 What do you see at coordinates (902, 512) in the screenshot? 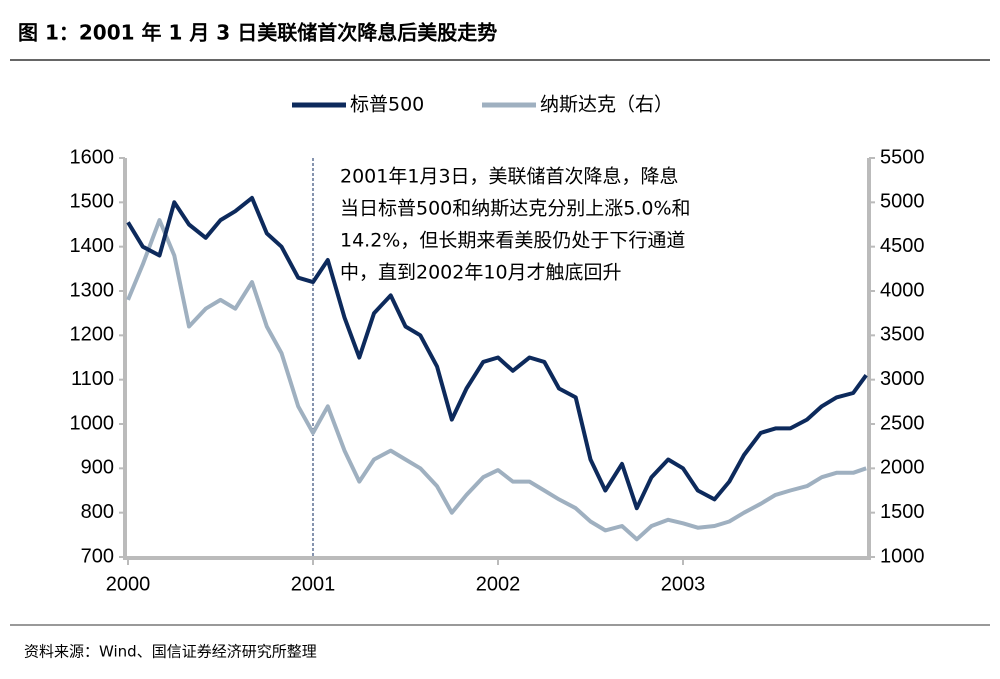
I see `y2-tick-label: 1500` at bounding box center [902, 512].